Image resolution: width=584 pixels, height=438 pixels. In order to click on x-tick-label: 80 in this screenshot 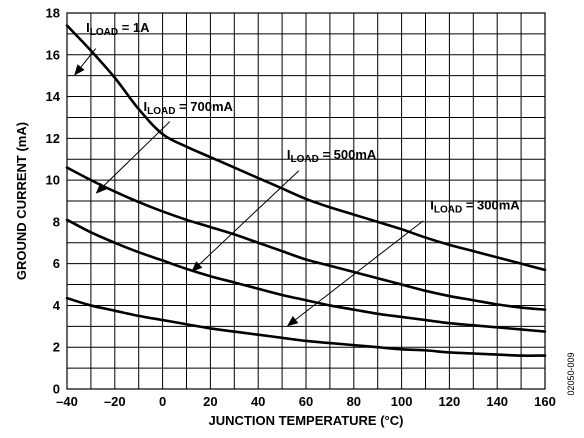, I will do `click(354, 401)`.